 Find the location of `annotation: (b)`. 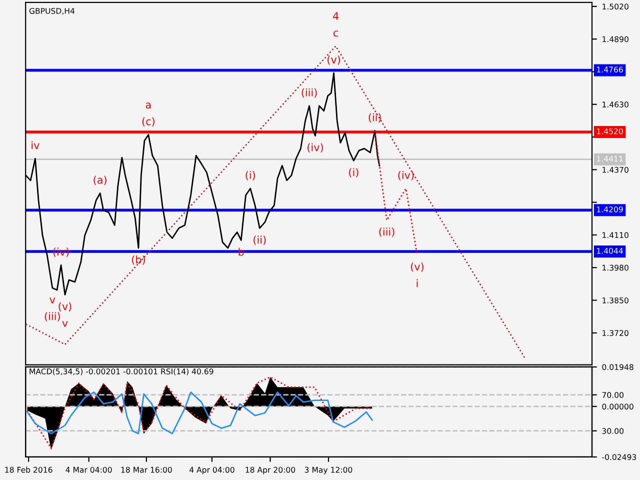

annotation: (b) is located at coordinates (138, 260).